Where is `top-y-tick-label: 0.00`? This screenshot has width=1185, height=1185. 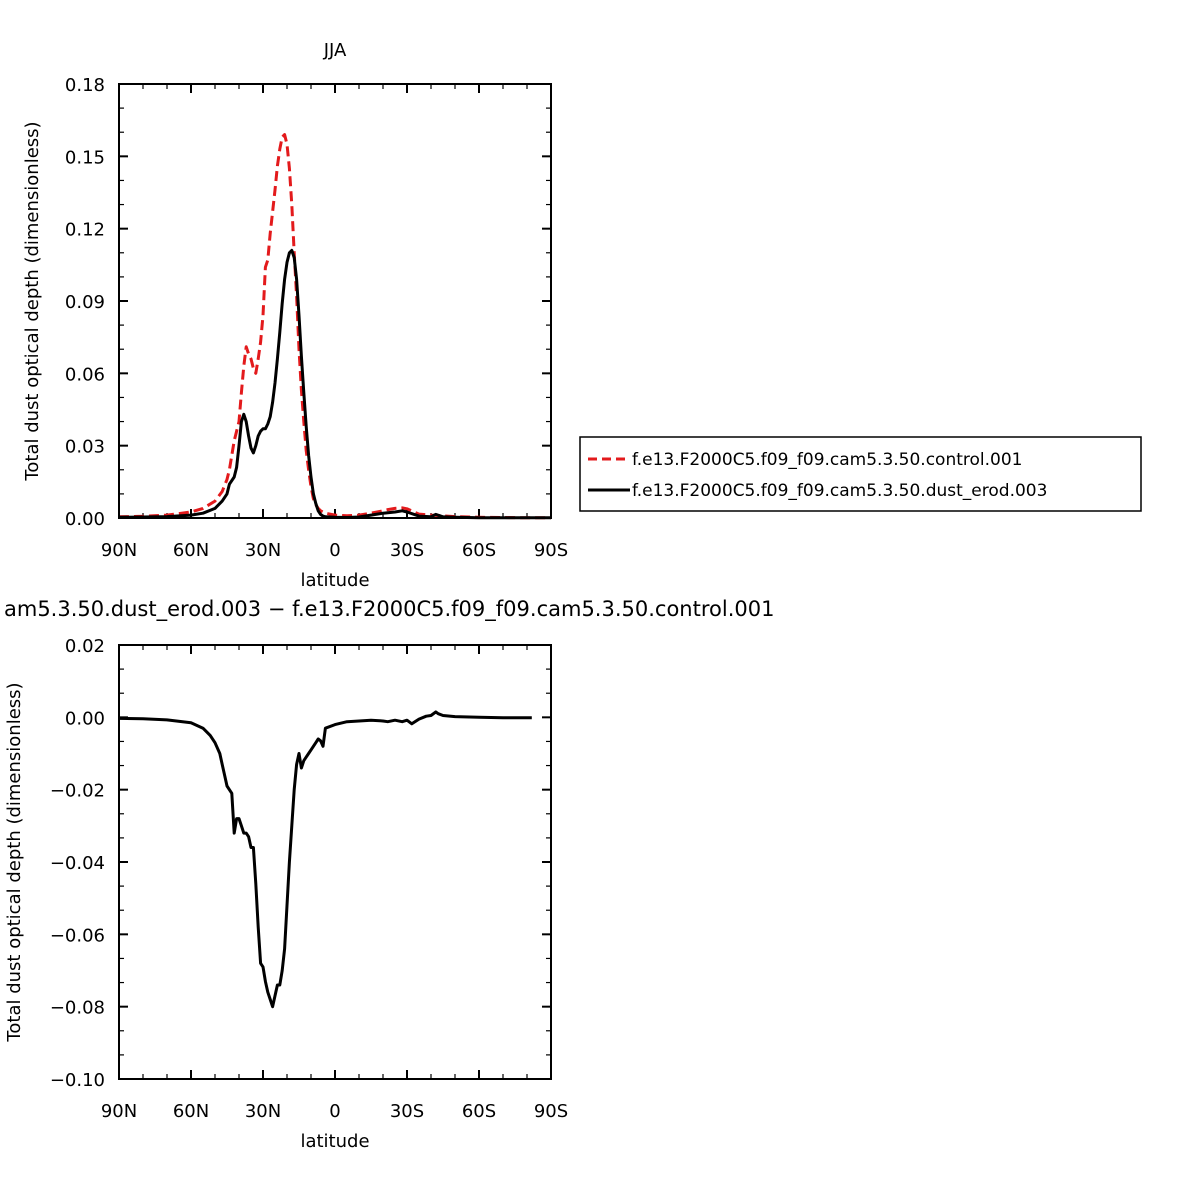
top-y-tick-label: 0.00 is located at coordinates (85, 519).